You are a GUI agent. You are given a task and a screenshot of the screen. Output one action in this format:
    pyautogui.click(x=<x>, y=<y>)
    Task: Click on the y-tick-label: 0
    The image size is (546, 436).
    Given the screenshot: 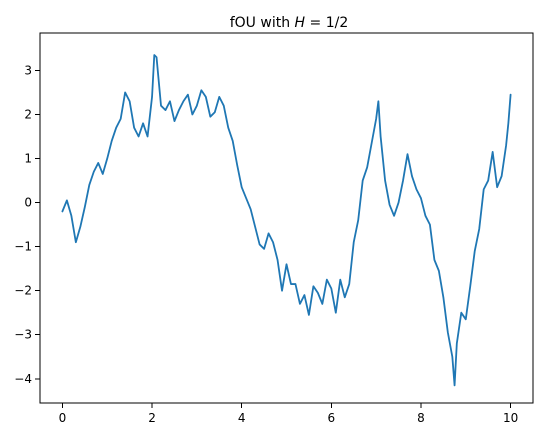 What is the action you would take?
    pyautogui.click(x=28, y=203)
    